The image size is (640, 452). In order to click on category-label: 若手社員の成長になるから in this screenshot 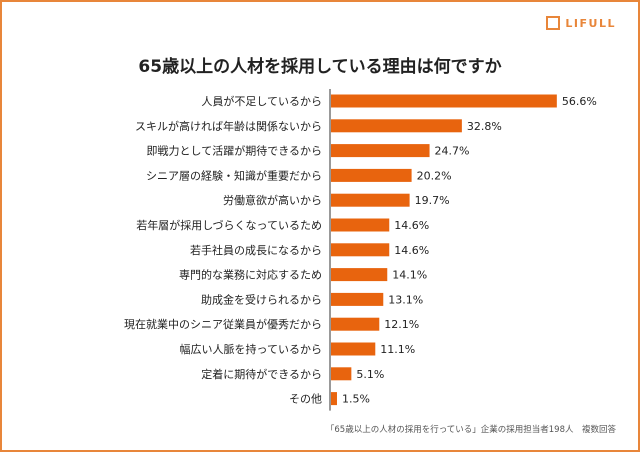, I will do `click(256, 250)`.